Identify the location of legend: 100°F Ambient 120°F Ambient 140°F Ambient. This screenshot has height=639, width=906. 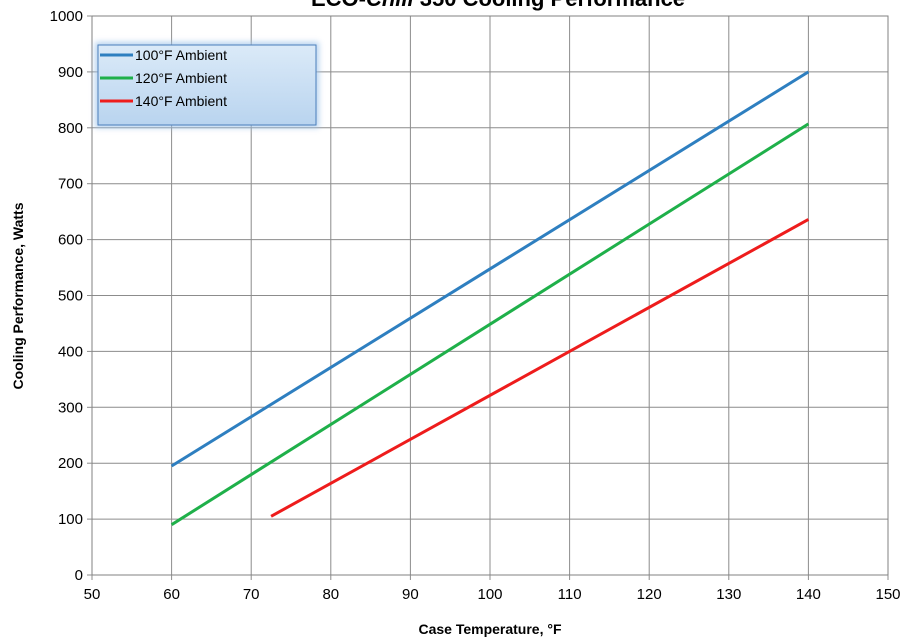
(207, 85).